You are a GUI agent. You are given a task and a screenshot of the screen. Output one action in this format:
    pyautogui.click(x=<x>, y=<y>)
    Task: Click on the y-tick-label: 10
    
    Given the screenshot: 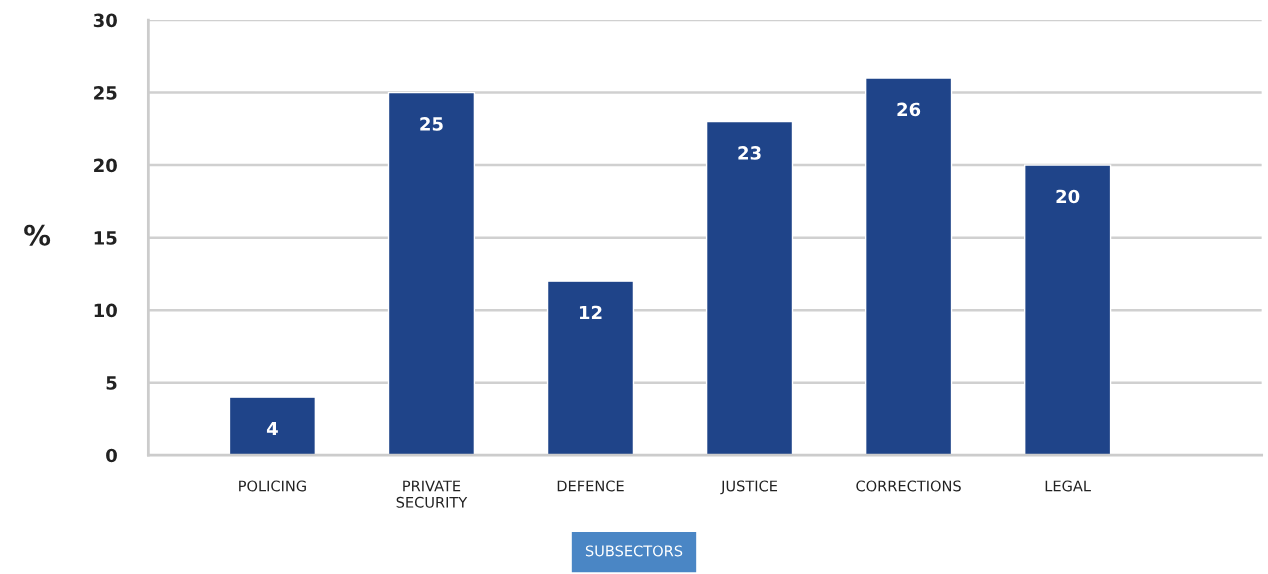 What is the action you would take?
    pyautogui.click(x=105, y=310)
    